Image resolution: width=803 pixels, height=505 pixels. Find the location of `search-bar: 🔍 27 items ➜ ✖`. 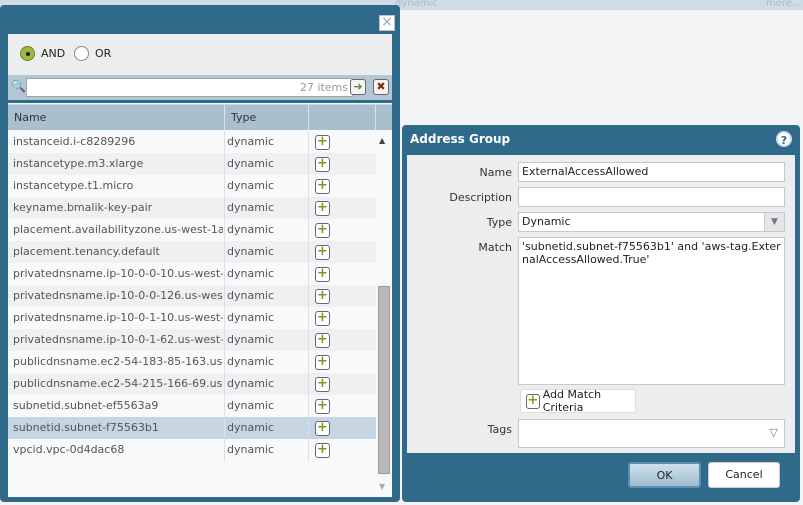

search-bar: 🔍 27 items ➜ ✖ is located at coordinates (200, 87).